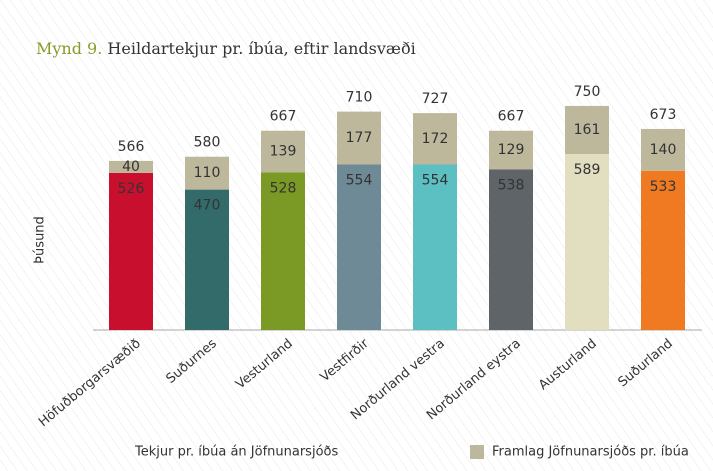  What do you see at coordinates (359, 98) in the screenshot?
I see `total-label: 710` at bounding box center [359, 98].